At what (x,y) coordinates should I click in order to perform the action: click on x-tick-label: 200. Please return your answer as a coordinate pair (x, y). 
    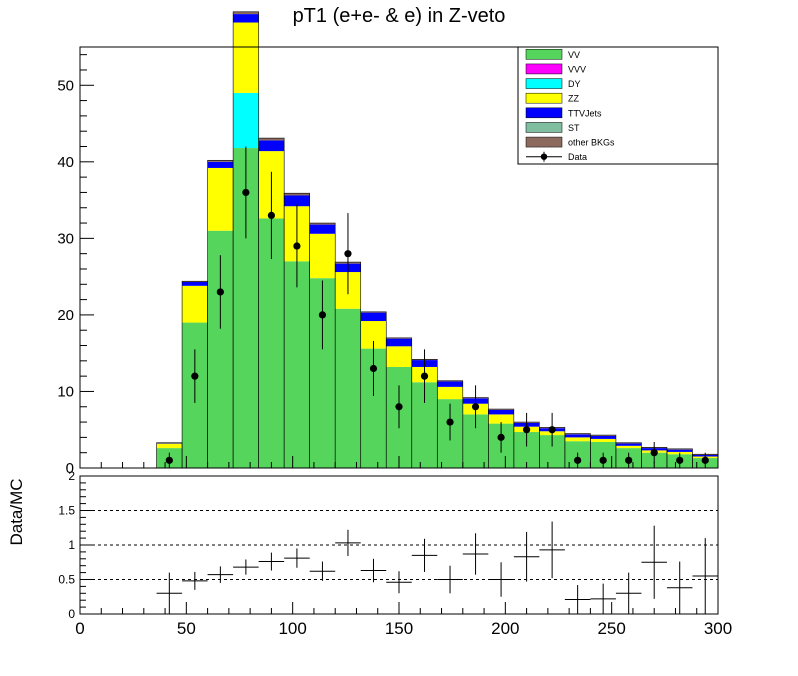
    Looking at the image, I should click on (505, 628).